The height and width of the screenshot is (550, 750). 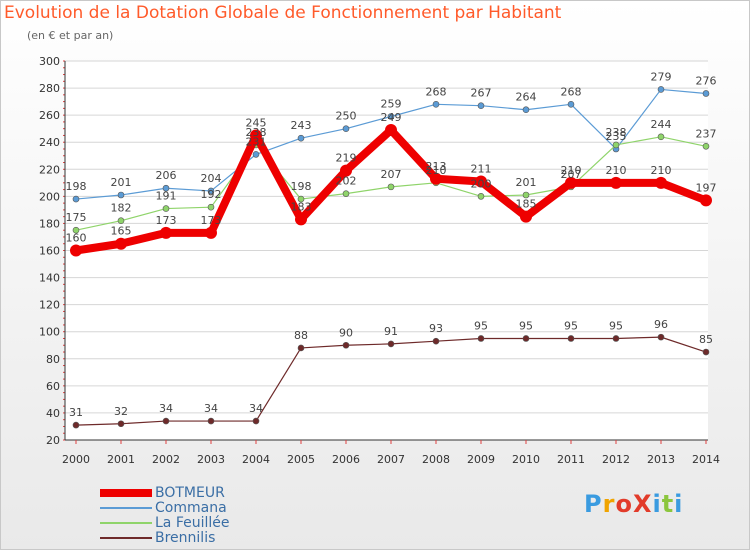 I want to click on data-label: 31, so click(x=76, y=412).